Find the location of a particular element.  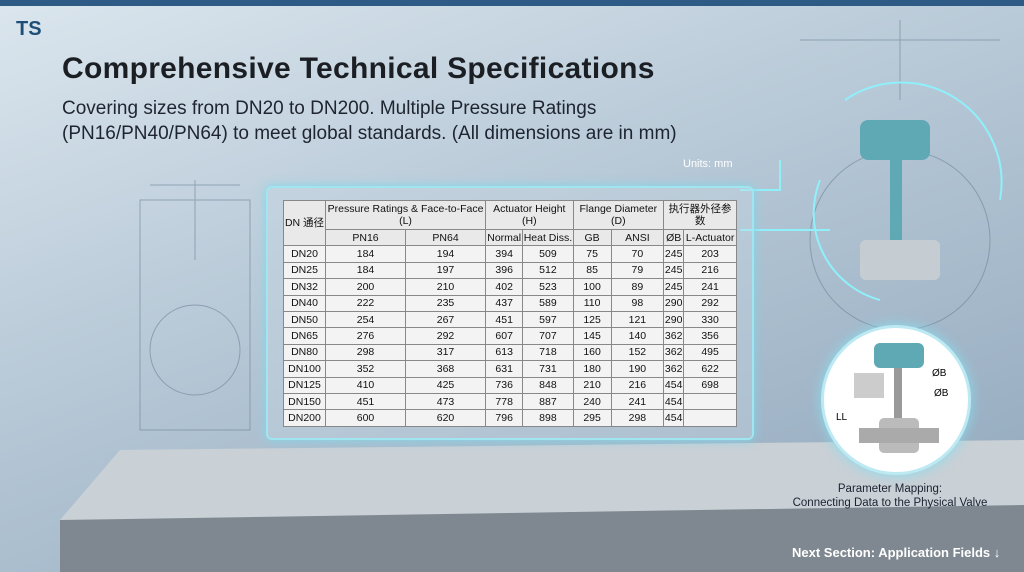

cell: DN80 is located at coordinates (304, 352).